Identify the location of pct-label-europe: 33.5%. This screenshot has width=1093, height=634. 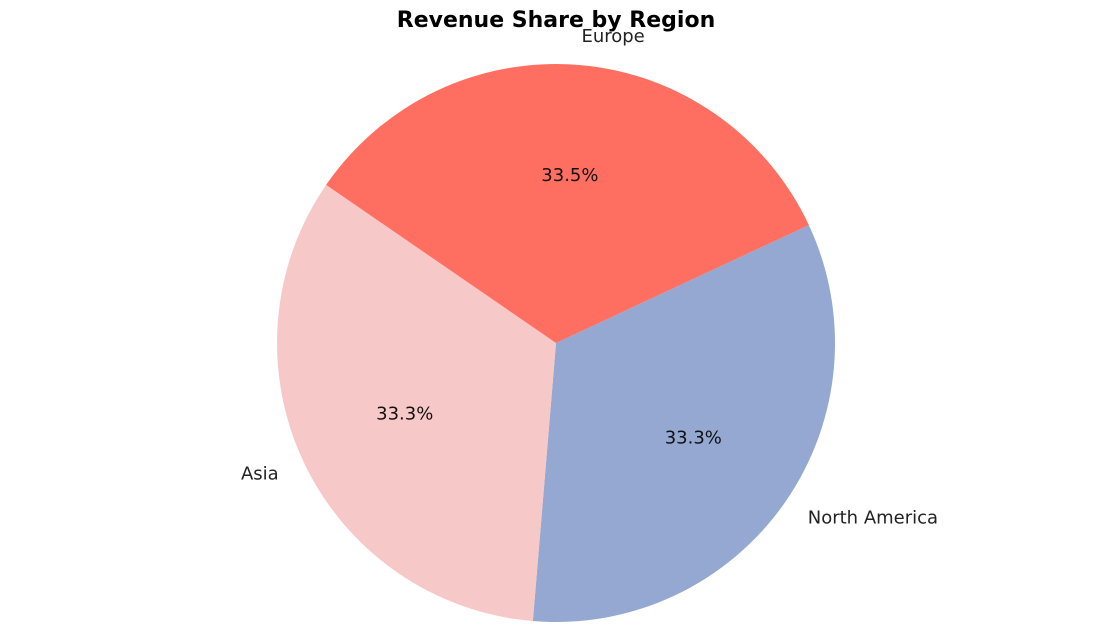
(569, 175).